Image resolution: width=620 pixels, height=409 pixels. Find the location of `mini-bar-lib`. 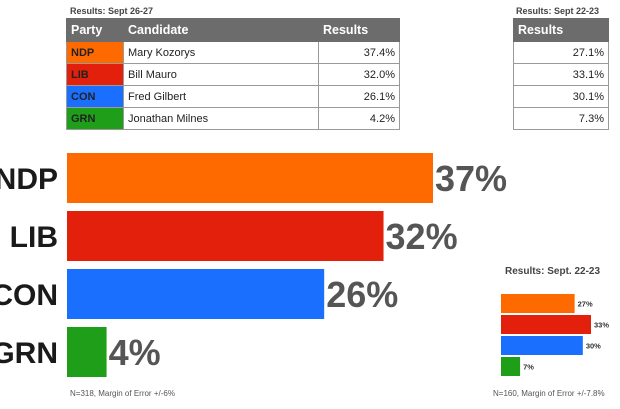

mini-bar-lib is located at coordinates (546, 324).